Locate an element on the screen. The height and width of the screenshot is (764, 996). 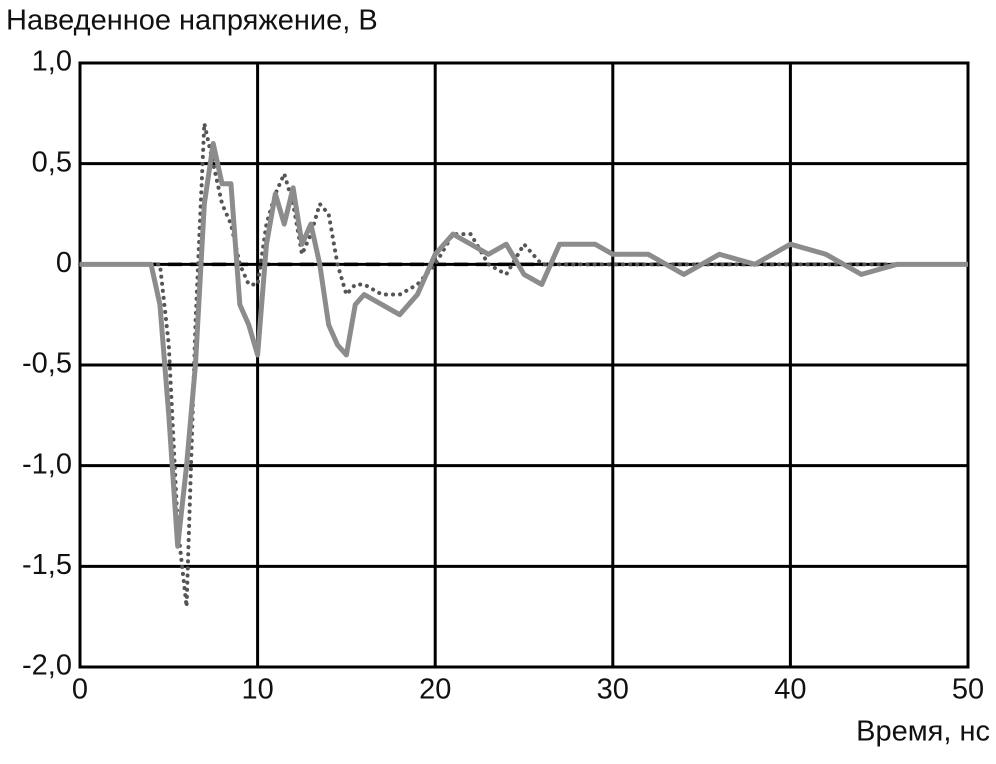
x-tick-label: 10 is located at coordinates (257, 690).